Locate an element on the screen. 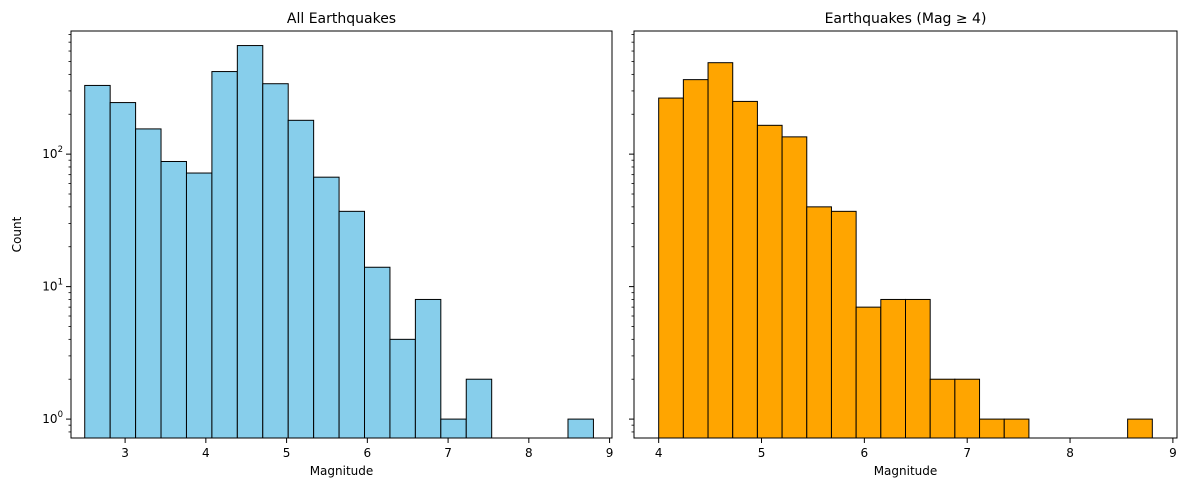 The image size is (1189, 490). x-axis-ticks: 4 5 6 7 8 9 is located at coordinates (916, 449).